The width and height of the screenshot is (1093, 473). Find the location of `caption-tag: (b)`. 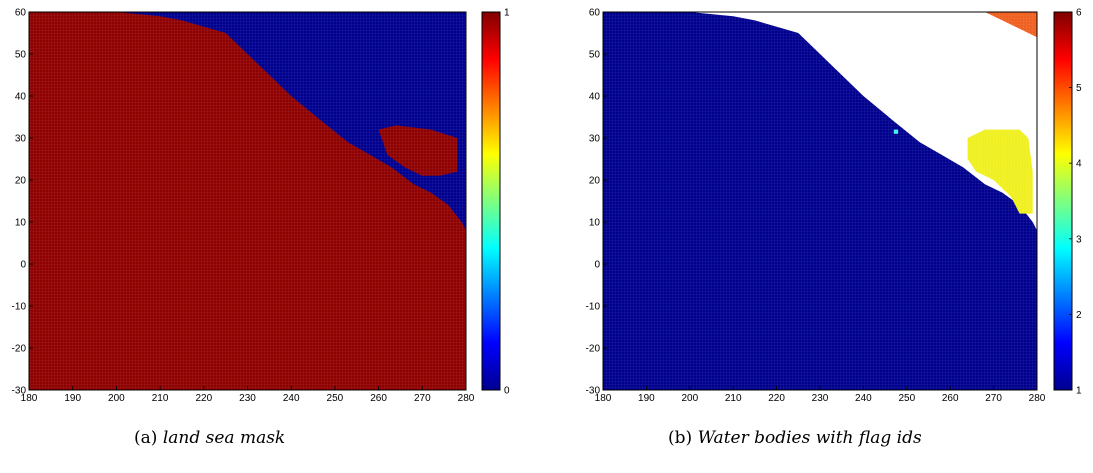

caption-tag: (b) is located at coordinates (680, 438).